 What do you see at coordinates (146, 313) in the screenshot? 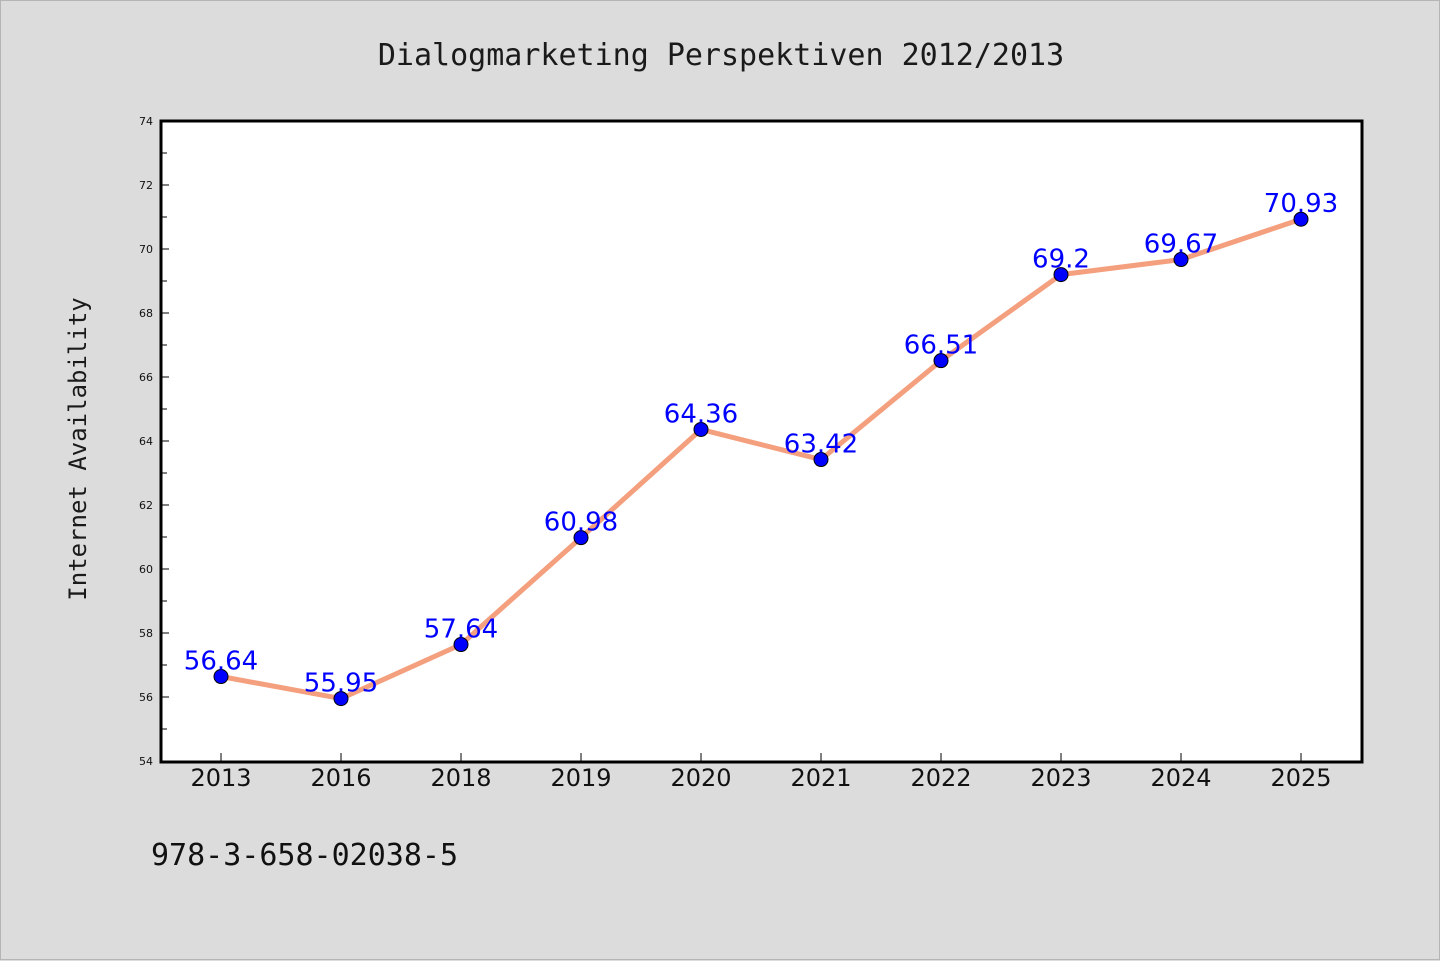
I see `y-tick-label: 68` at bounding box center [146, 313].